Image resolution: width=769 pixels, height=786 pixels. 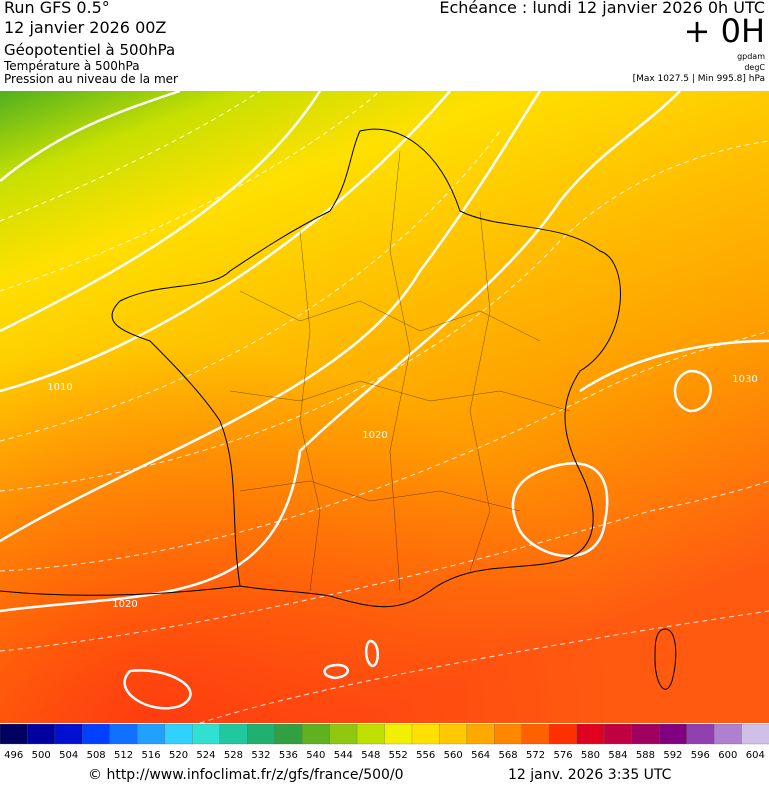 What do you see at coordinates (233, 755) in the screenshot?
I see `scale-label: 528` at bounding box center [233, 755].